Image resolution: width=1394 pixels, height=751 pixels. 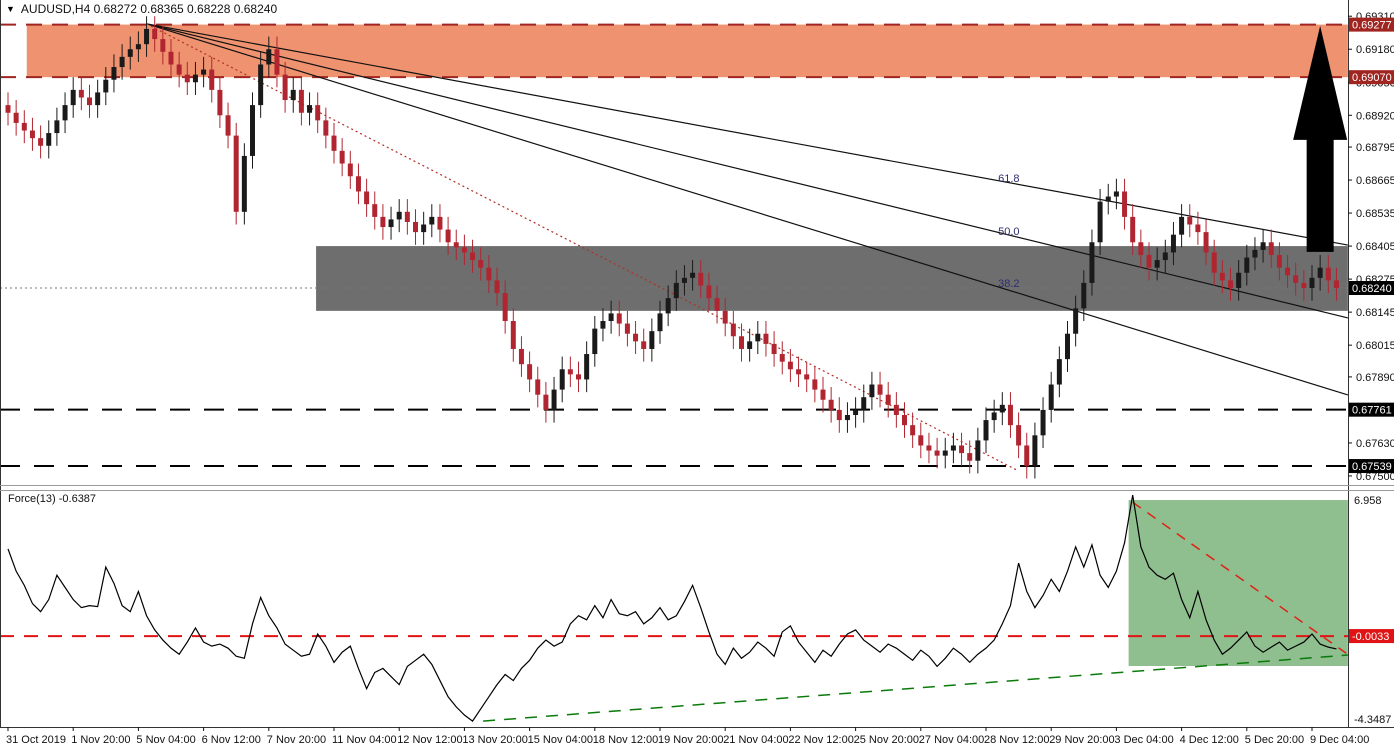 I want to click on price-tick-label: 0.68535, so click(x=1375, y=214).